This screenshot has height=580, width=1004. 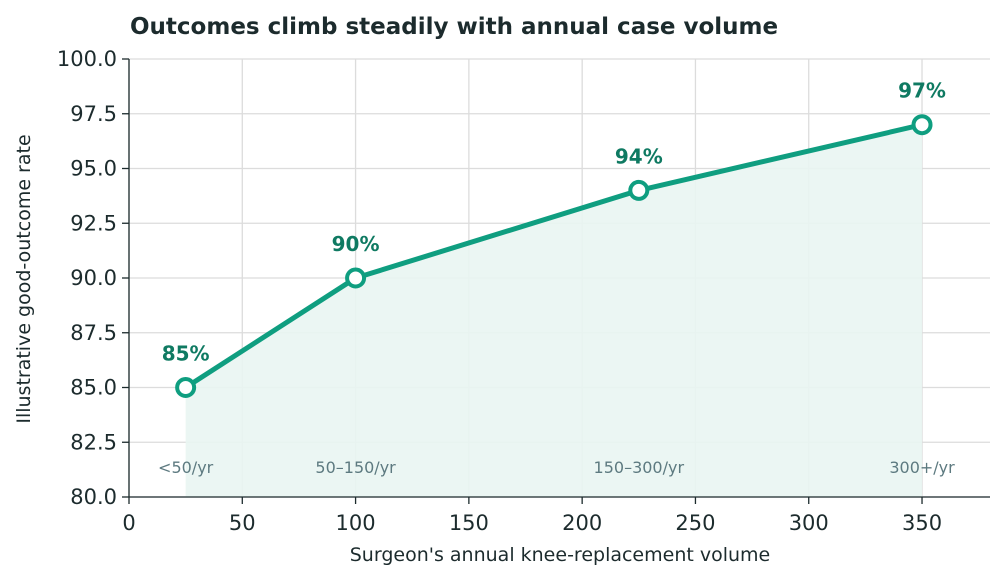 I want to click on bucket-label: 150–300/yr, so click(x=639, y=467).